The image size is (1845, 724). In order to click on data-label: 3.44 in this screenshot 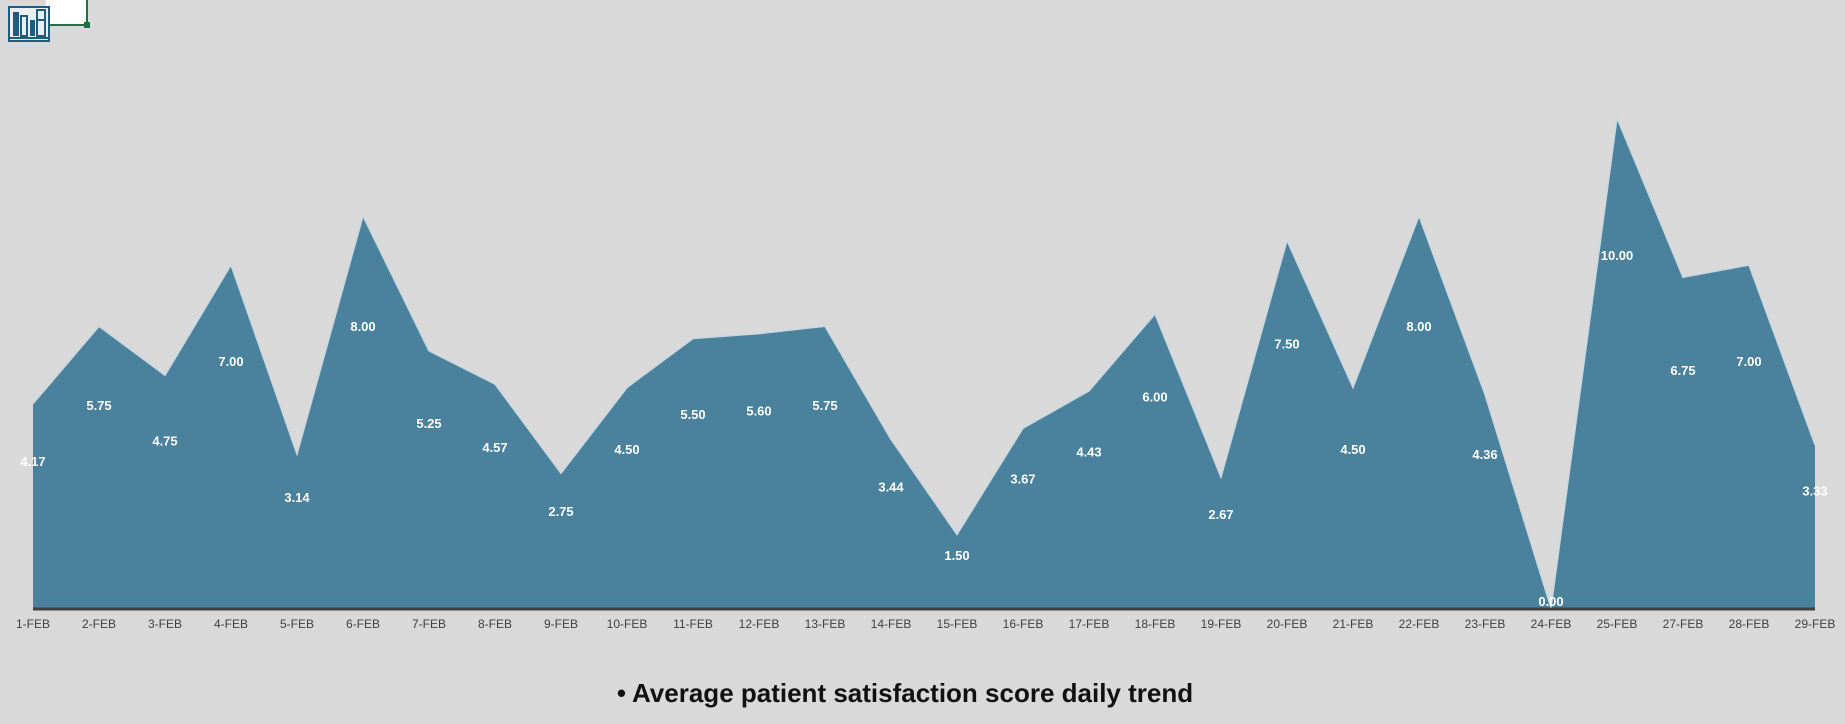, I will do `click(891, 487)`.